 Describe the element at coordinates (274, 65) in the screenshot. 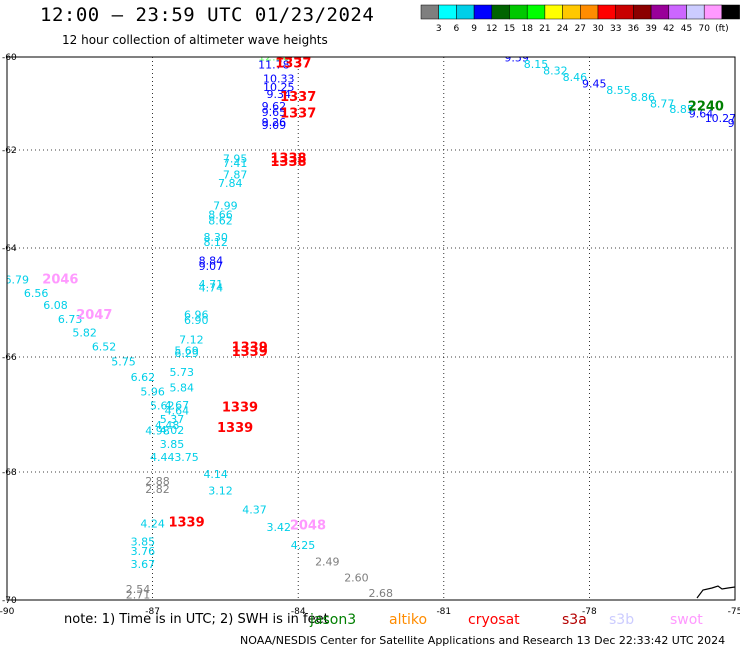

I see `wave-height-value: 11.78` at that location.